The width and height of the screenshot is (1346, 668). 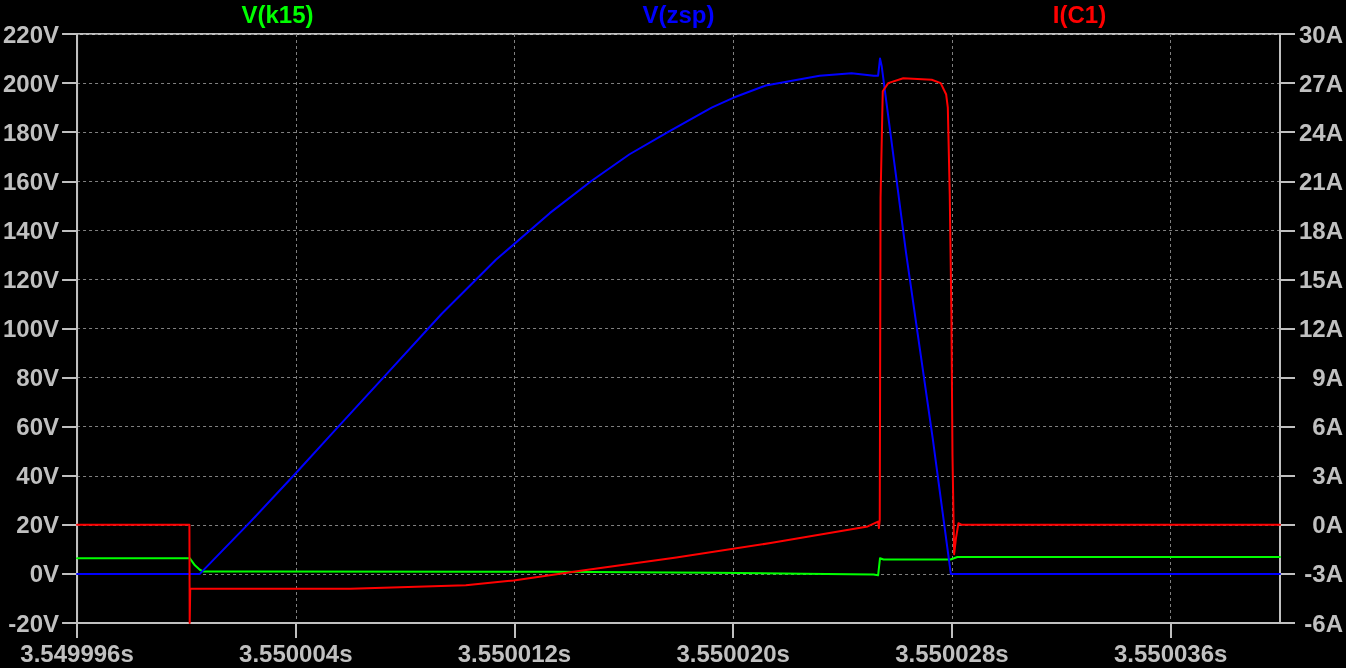 What do you see at coordinates (1323, 574) in the screenshot?
I see `y2-tick-label: -3A` at bounding box center [1323, 574].